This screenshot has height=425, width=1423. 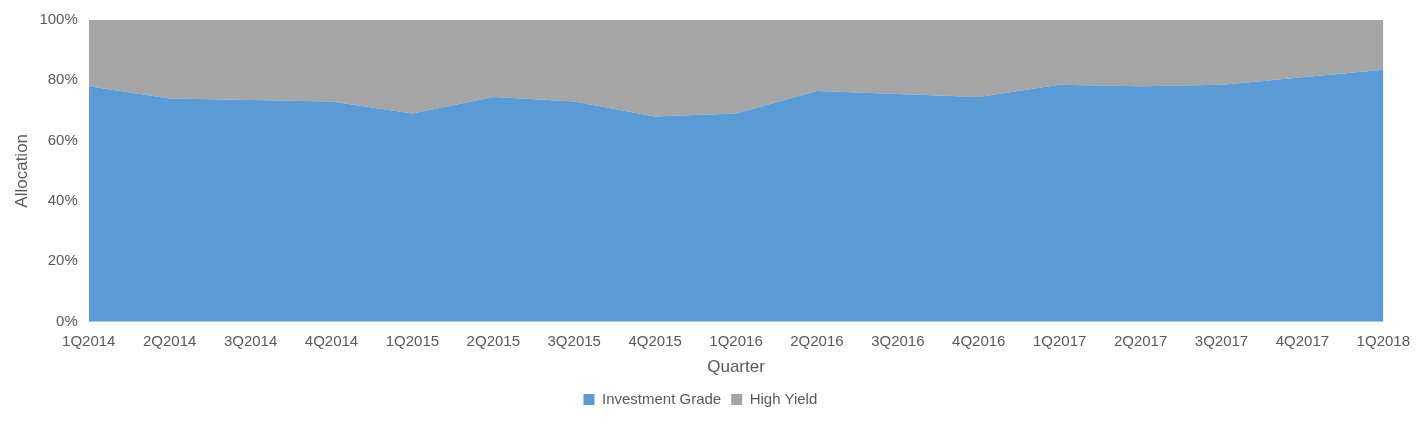 I want to click on x-tick-label: 4Q2015, so click(x=655, y=340).